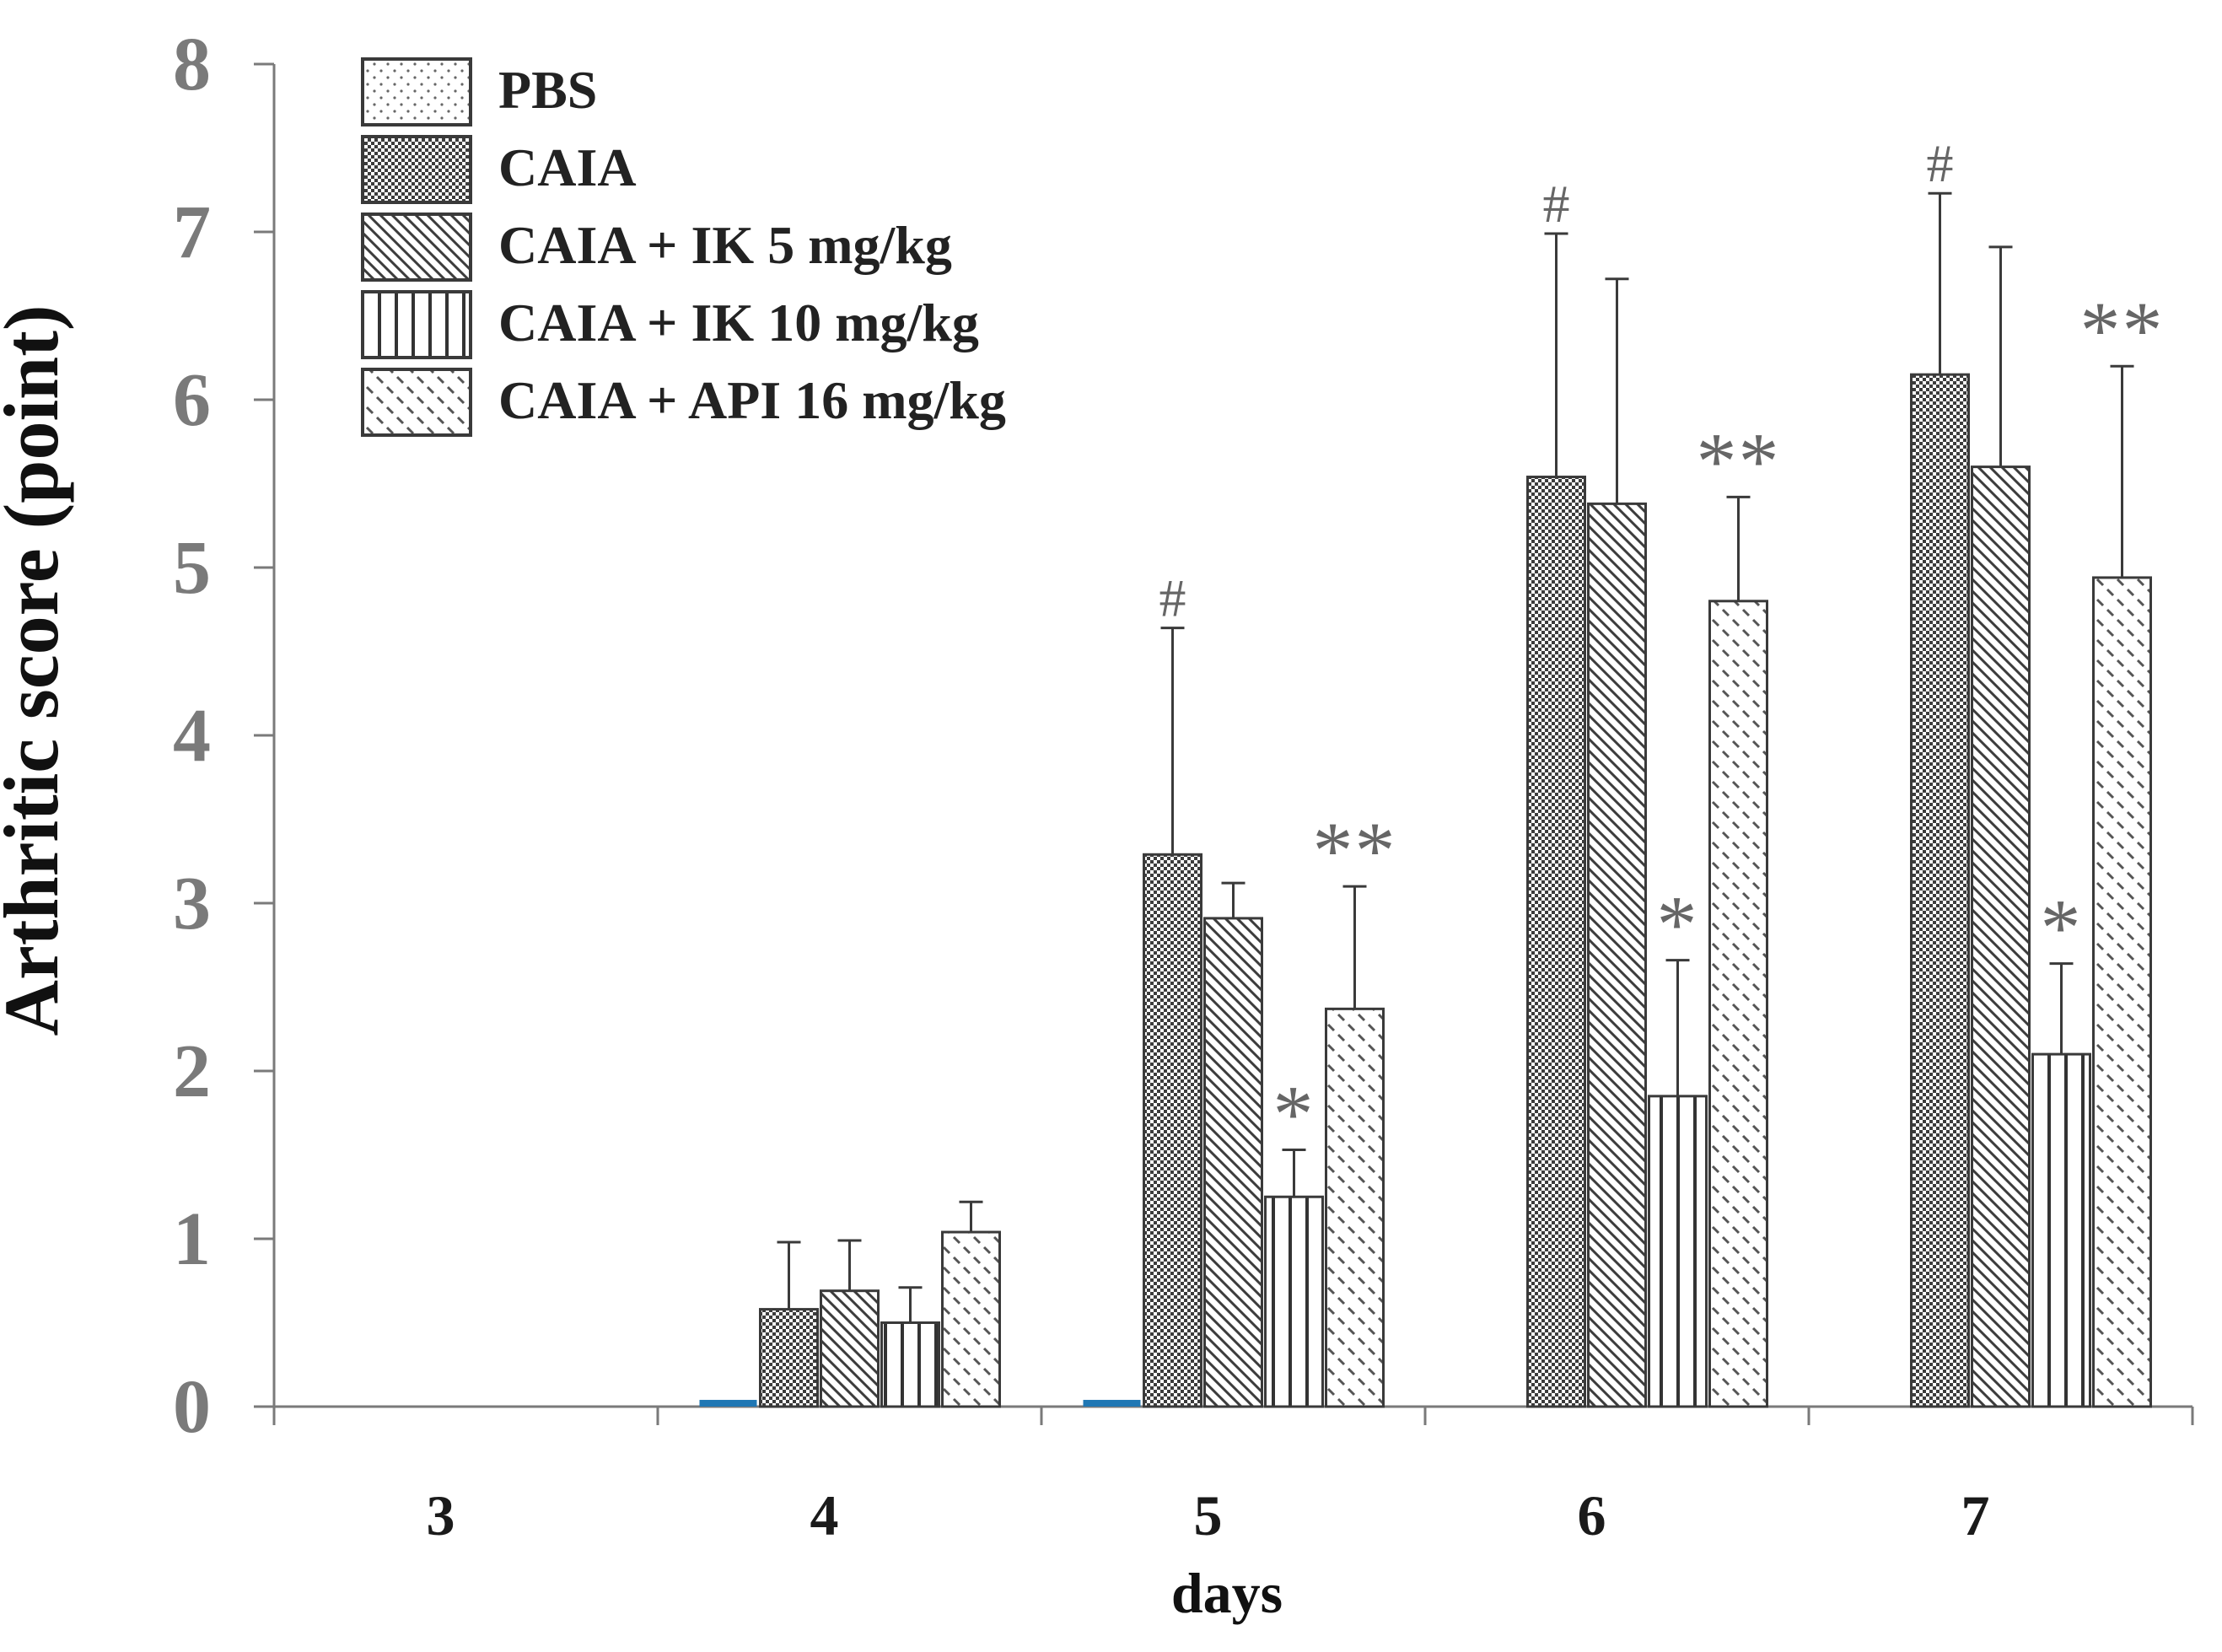  I want to click on legend-label: PBS, so click(547, 90).